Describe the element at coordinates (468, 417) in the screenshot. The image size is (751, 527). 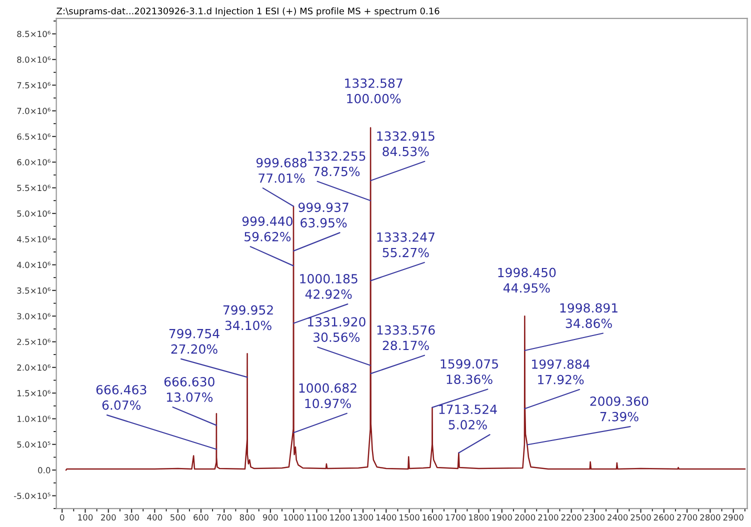
I see `annotation: 1713.524 5.02%` at that location.